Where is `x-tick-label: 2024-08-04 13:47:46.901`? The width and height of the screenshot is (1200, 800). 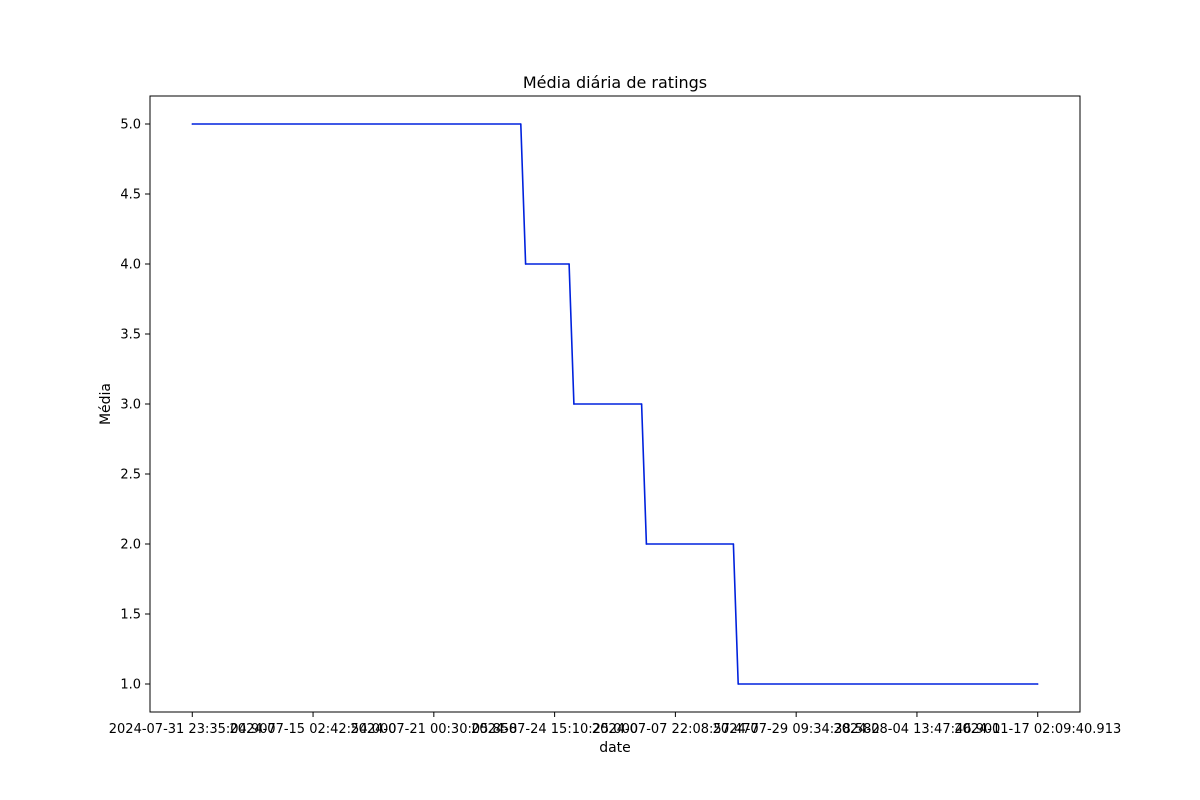
x-tick-label: 2024-08-04 13:47:46.901 is located at coordinates (916, 729).